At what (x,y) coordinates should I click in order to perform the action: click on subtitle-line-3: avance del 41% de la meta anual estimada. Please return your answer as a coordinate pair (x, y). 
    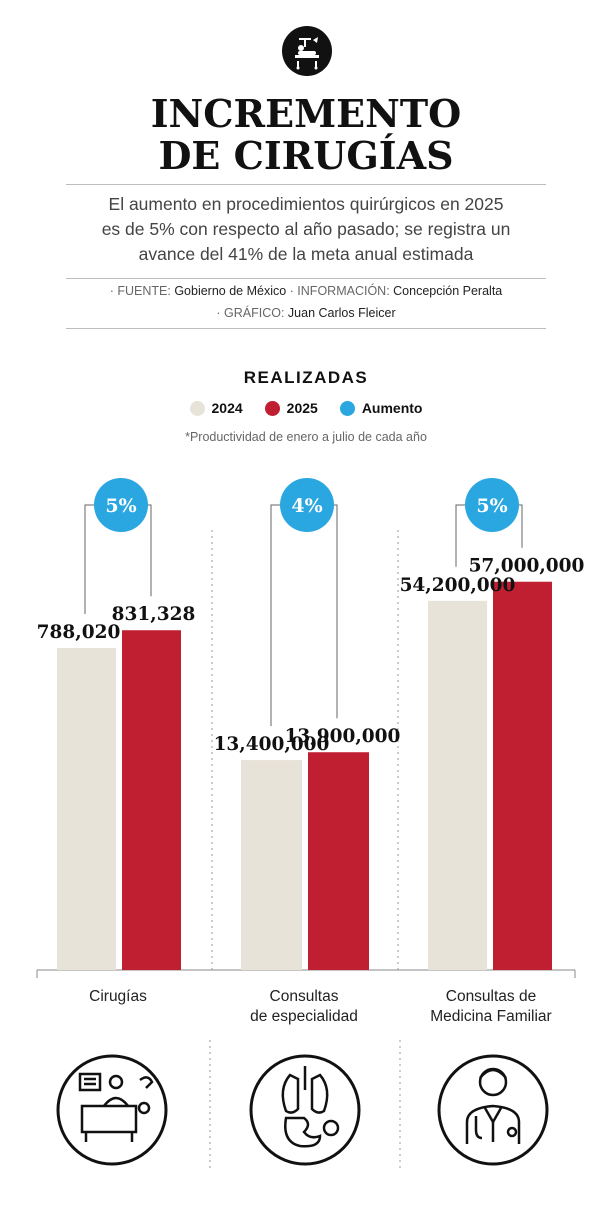
    Looking at the image, I should click on (306, 254).